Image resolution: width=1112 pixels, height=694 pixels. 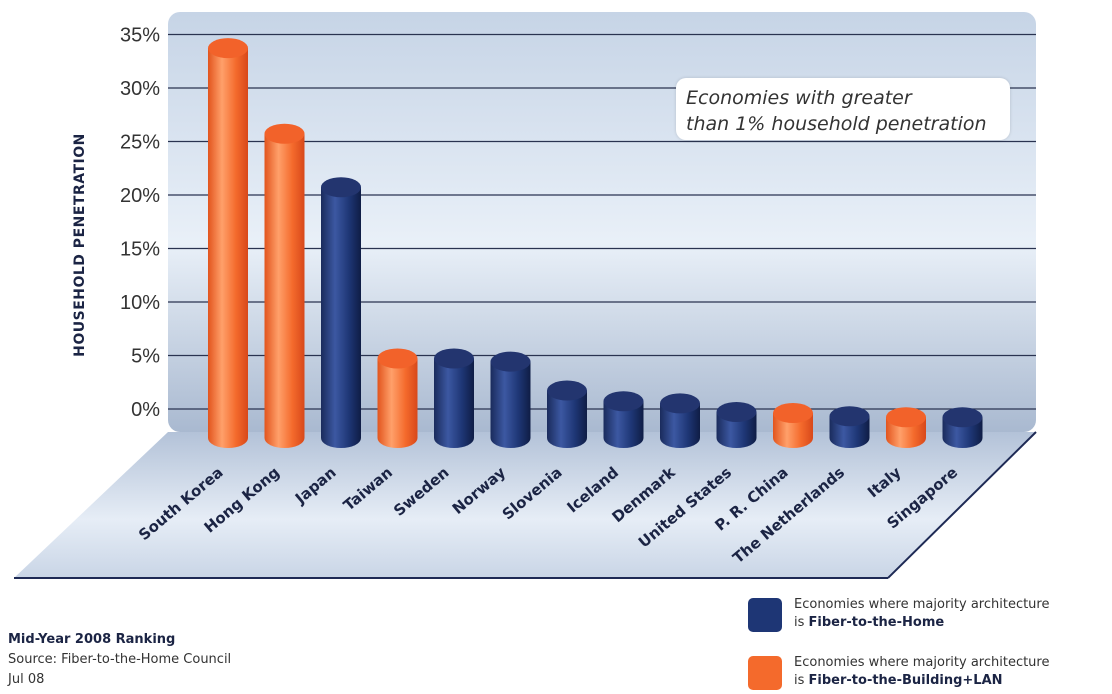 I want to click on legend-swatch-ftth, so click(x=765, y=615).